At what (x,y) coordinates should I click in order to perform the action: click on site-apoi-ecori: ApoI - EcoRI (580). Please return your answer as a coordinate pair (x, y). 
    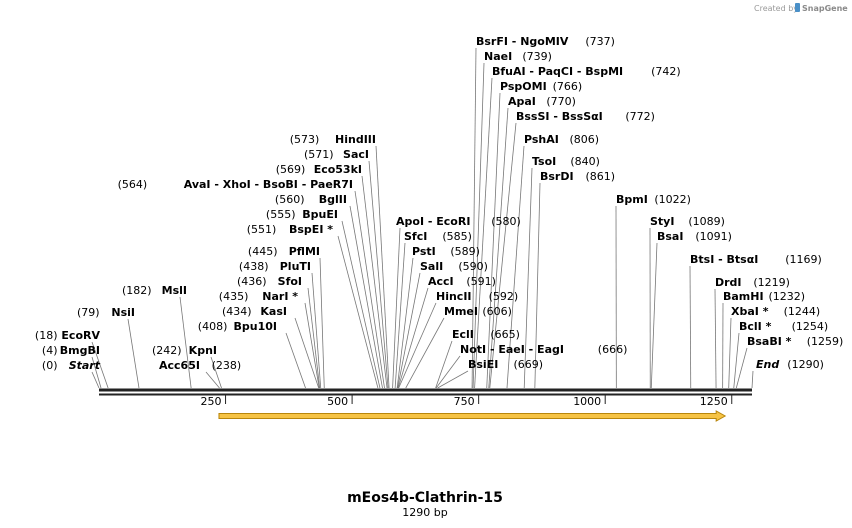
    Looking at the image, I should click on (458, 221).